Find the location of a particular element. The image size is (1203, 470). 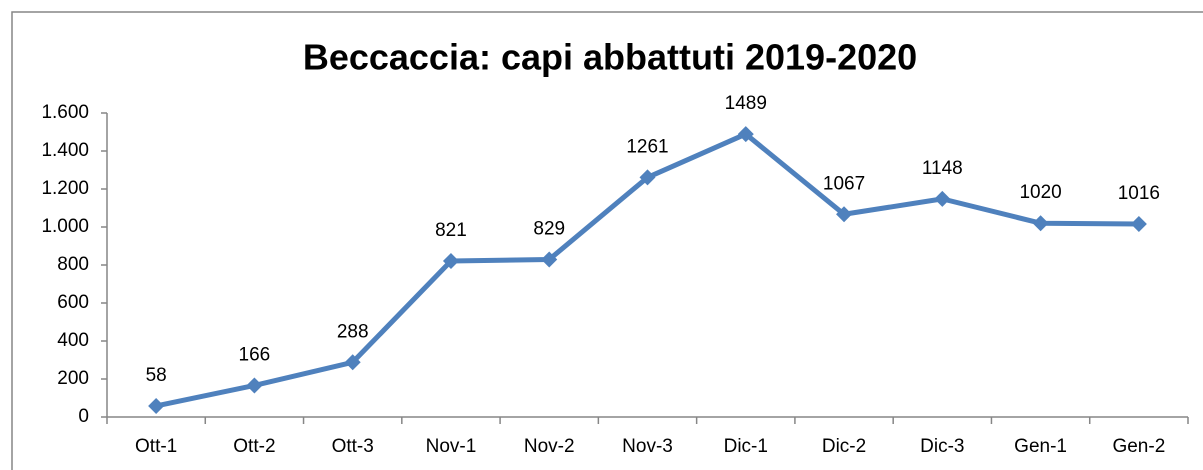

chart-title: Beccaccia: capi abbattuti 2019-2020 is located at coordinates (610, 57).